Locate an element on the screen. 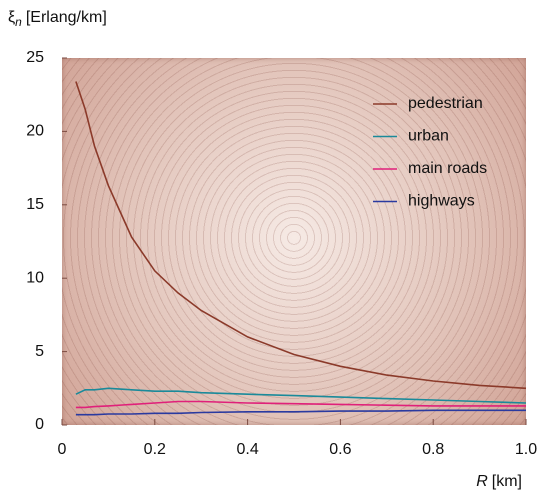  legend-label: pedestrian is located at coordinates (445, 103).